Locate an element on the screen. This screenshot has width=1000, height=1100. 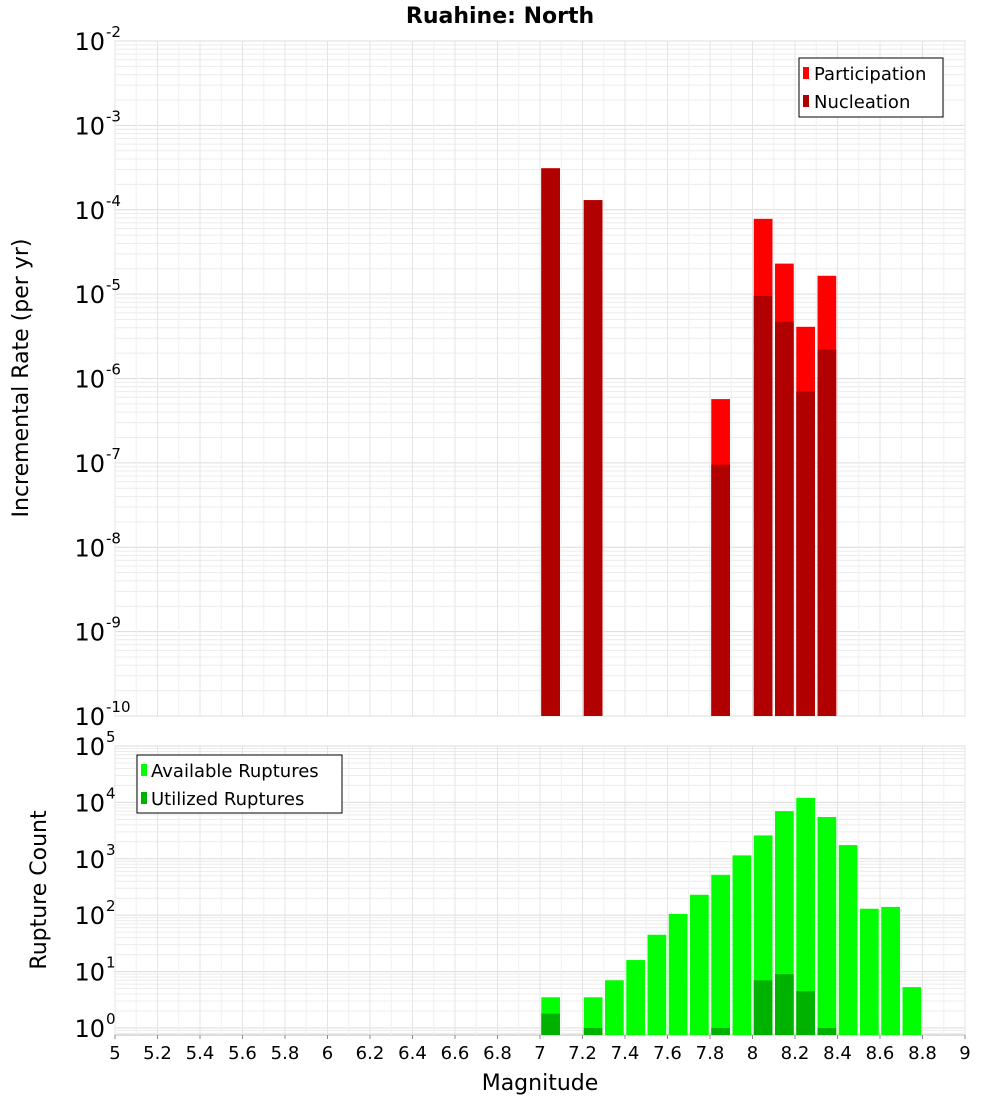
y-tick-exponent: -3 is located at coordinates (113, 116).